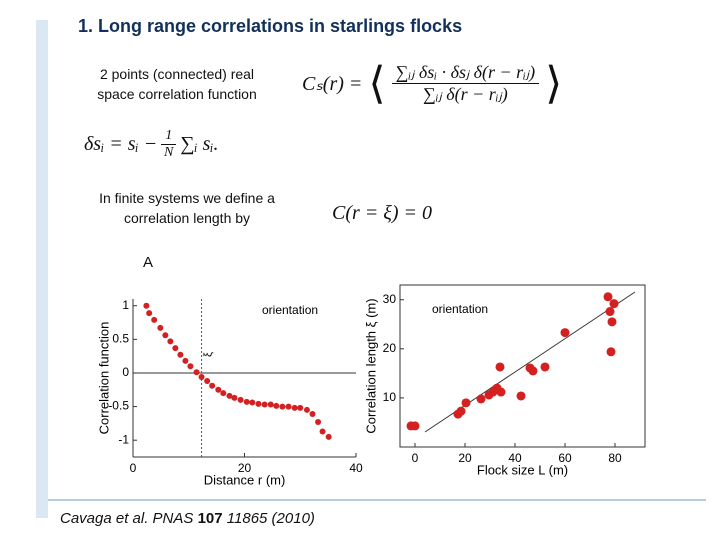 Image resolution: width=720 pixels, height=540 pixels. I want to click on citation-volume: 107, so click(210, 518).